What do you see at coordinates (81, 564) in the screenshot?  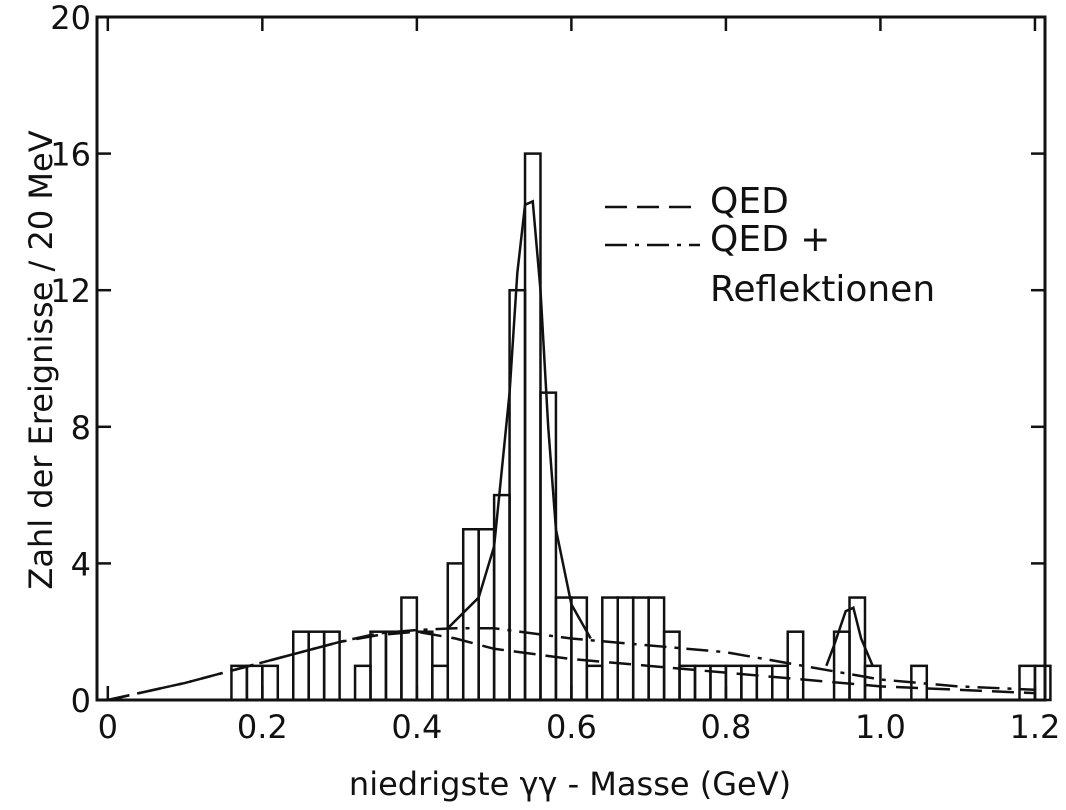 I see `y-tick-label: 4` at bounding box center [81, 564].